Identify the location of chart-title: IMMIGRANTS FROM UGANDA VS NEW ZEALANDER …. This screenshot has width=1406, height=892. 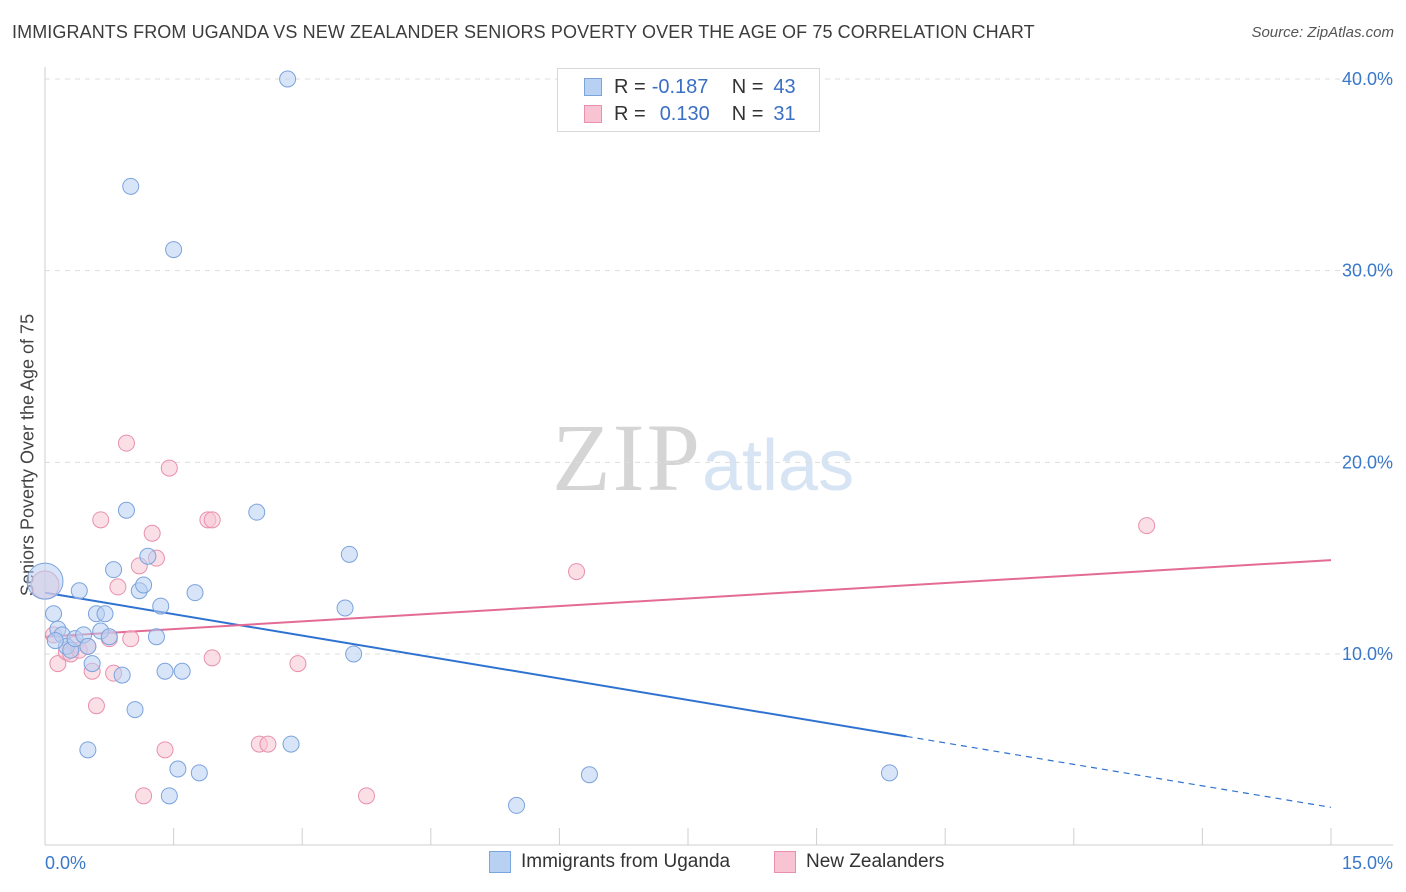
(523, 32).